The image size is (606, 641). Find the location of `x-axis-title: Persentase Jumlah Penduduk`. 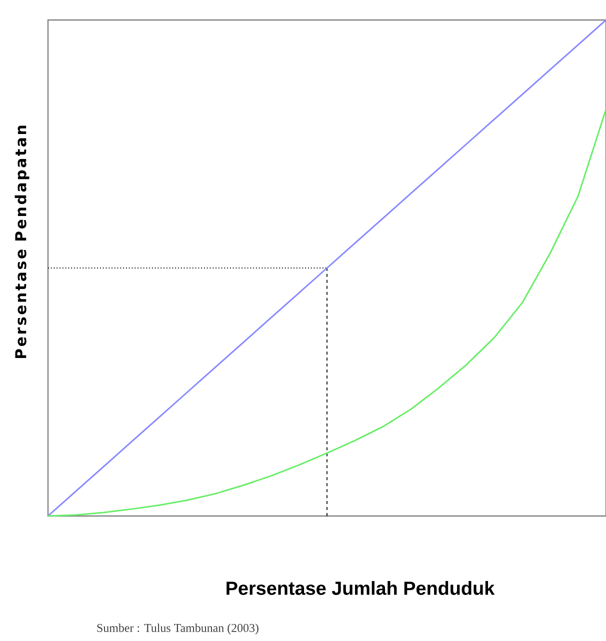

x-axis-title: Persentase Jumlah Penduduk is located at coordinates (360, 588).